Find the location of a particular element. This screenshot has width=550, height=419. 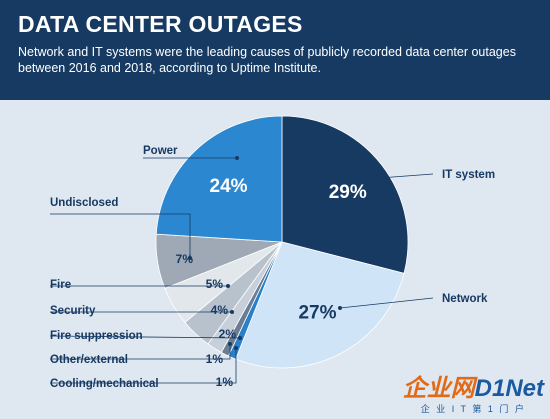

label-other-external: Other/external is located at coordinates (89, 360).